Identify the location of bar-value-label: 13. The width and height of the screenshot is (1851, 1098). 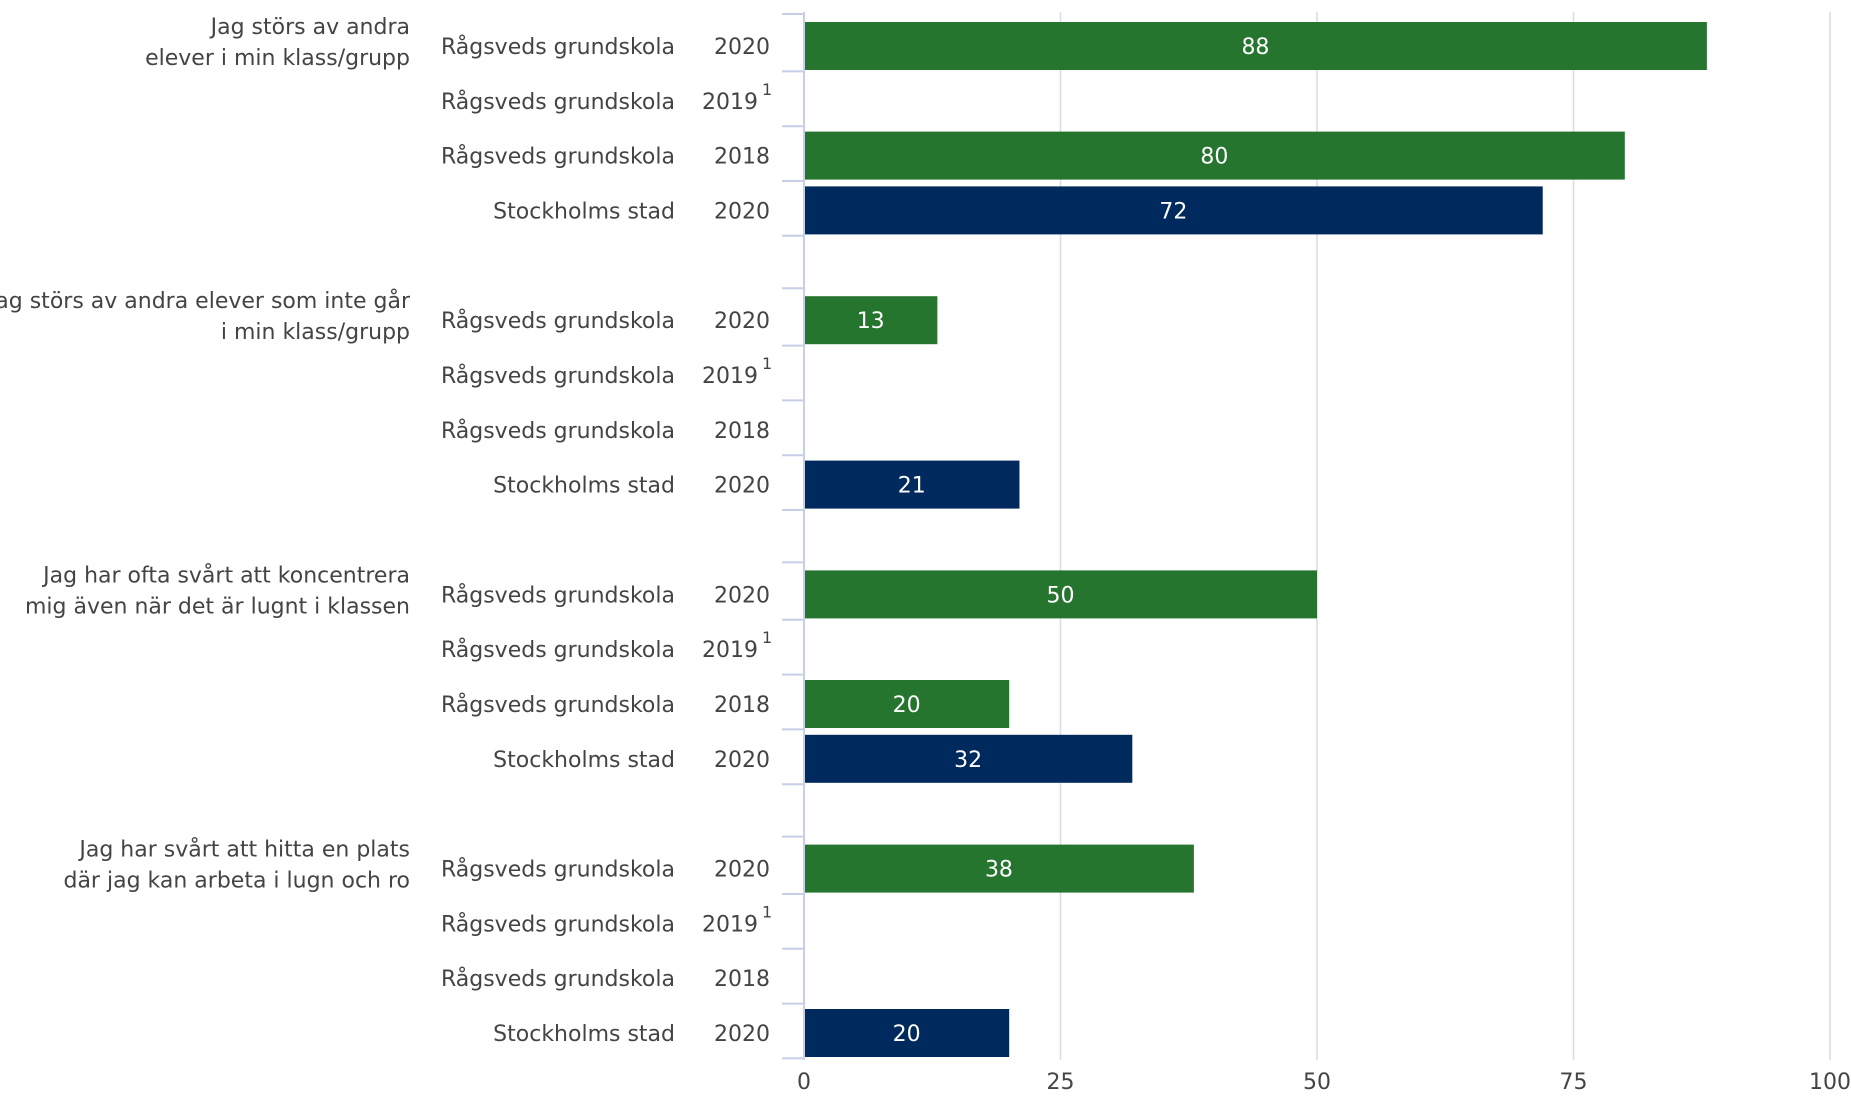
(871, 321).